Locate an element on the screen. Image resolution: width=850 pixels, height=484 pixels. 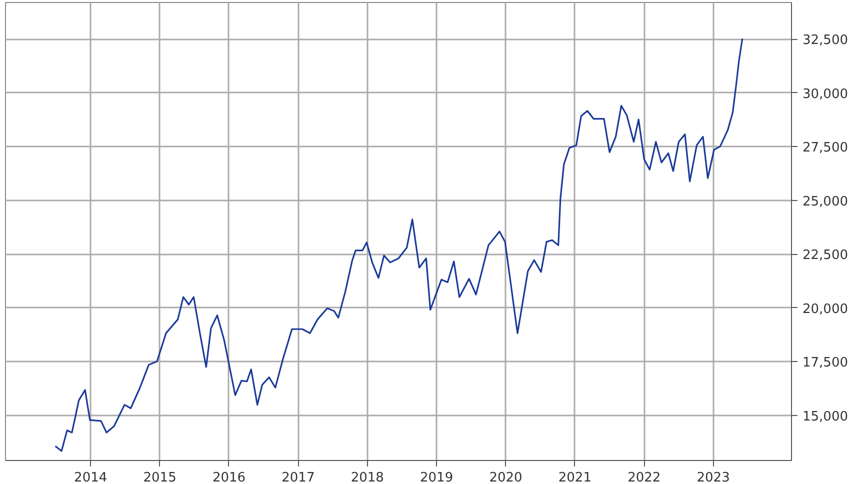
y-tick-label: 20,000 is located at coordinates (825, 309).